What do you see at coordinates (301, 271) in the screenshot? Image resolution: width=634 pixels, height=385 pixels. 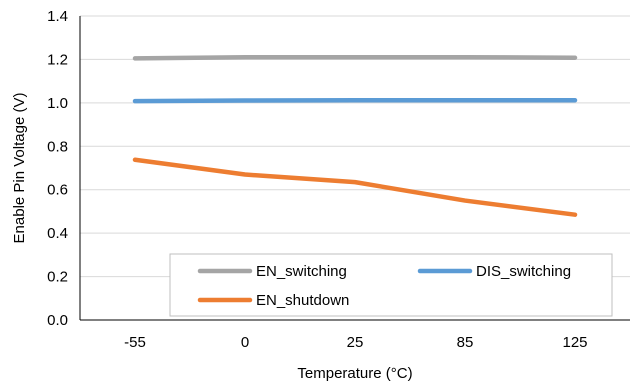 I see `legend-label: EN_switching` at bounding box center [301, 271].